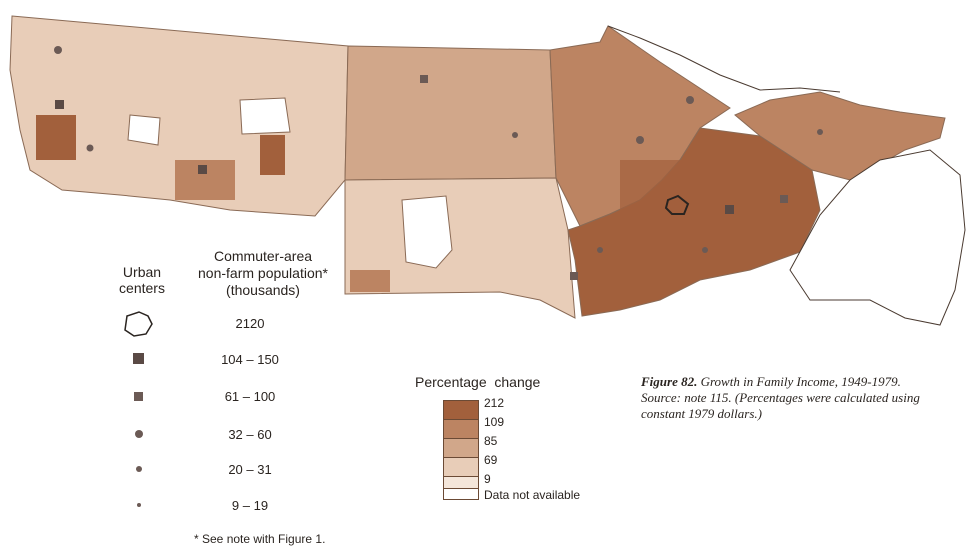 The image size is (976, 554). Describe the element at coordinates (139, 505) in the screenshot. I see `dot-small-icon` at that location.